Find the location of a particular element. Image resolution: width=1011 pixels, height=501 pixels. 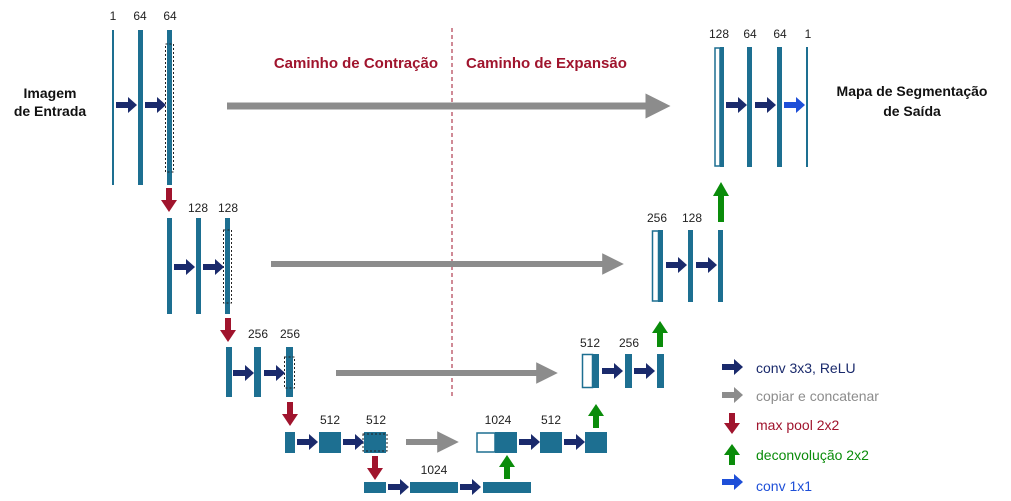

legend-conv-label: conv 3x3, ReLU is located at coordinates (806, 368).